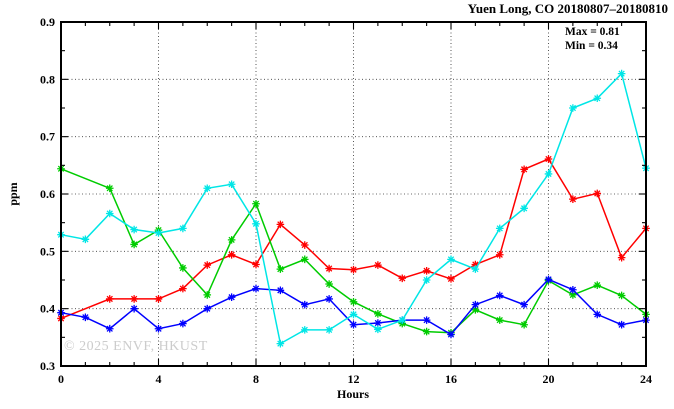 Image resolution: width=674 pixels, height=409 pixels. Describe the element at coordinates (592, 32) in the screenshot. I see `max-label: Max = 0.81` at that location.